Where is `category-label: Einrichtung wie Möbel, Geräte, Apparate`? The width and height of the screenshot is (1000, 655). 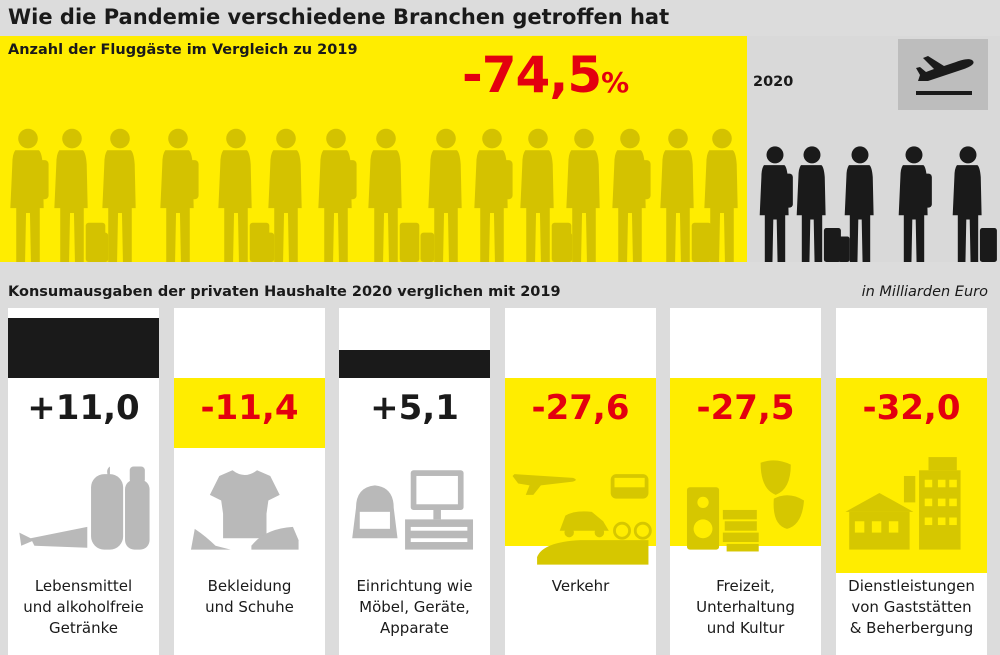 category-label: Einrichtung wie Möbel, Geräte, Apparate is located at coordinates (414, 607).